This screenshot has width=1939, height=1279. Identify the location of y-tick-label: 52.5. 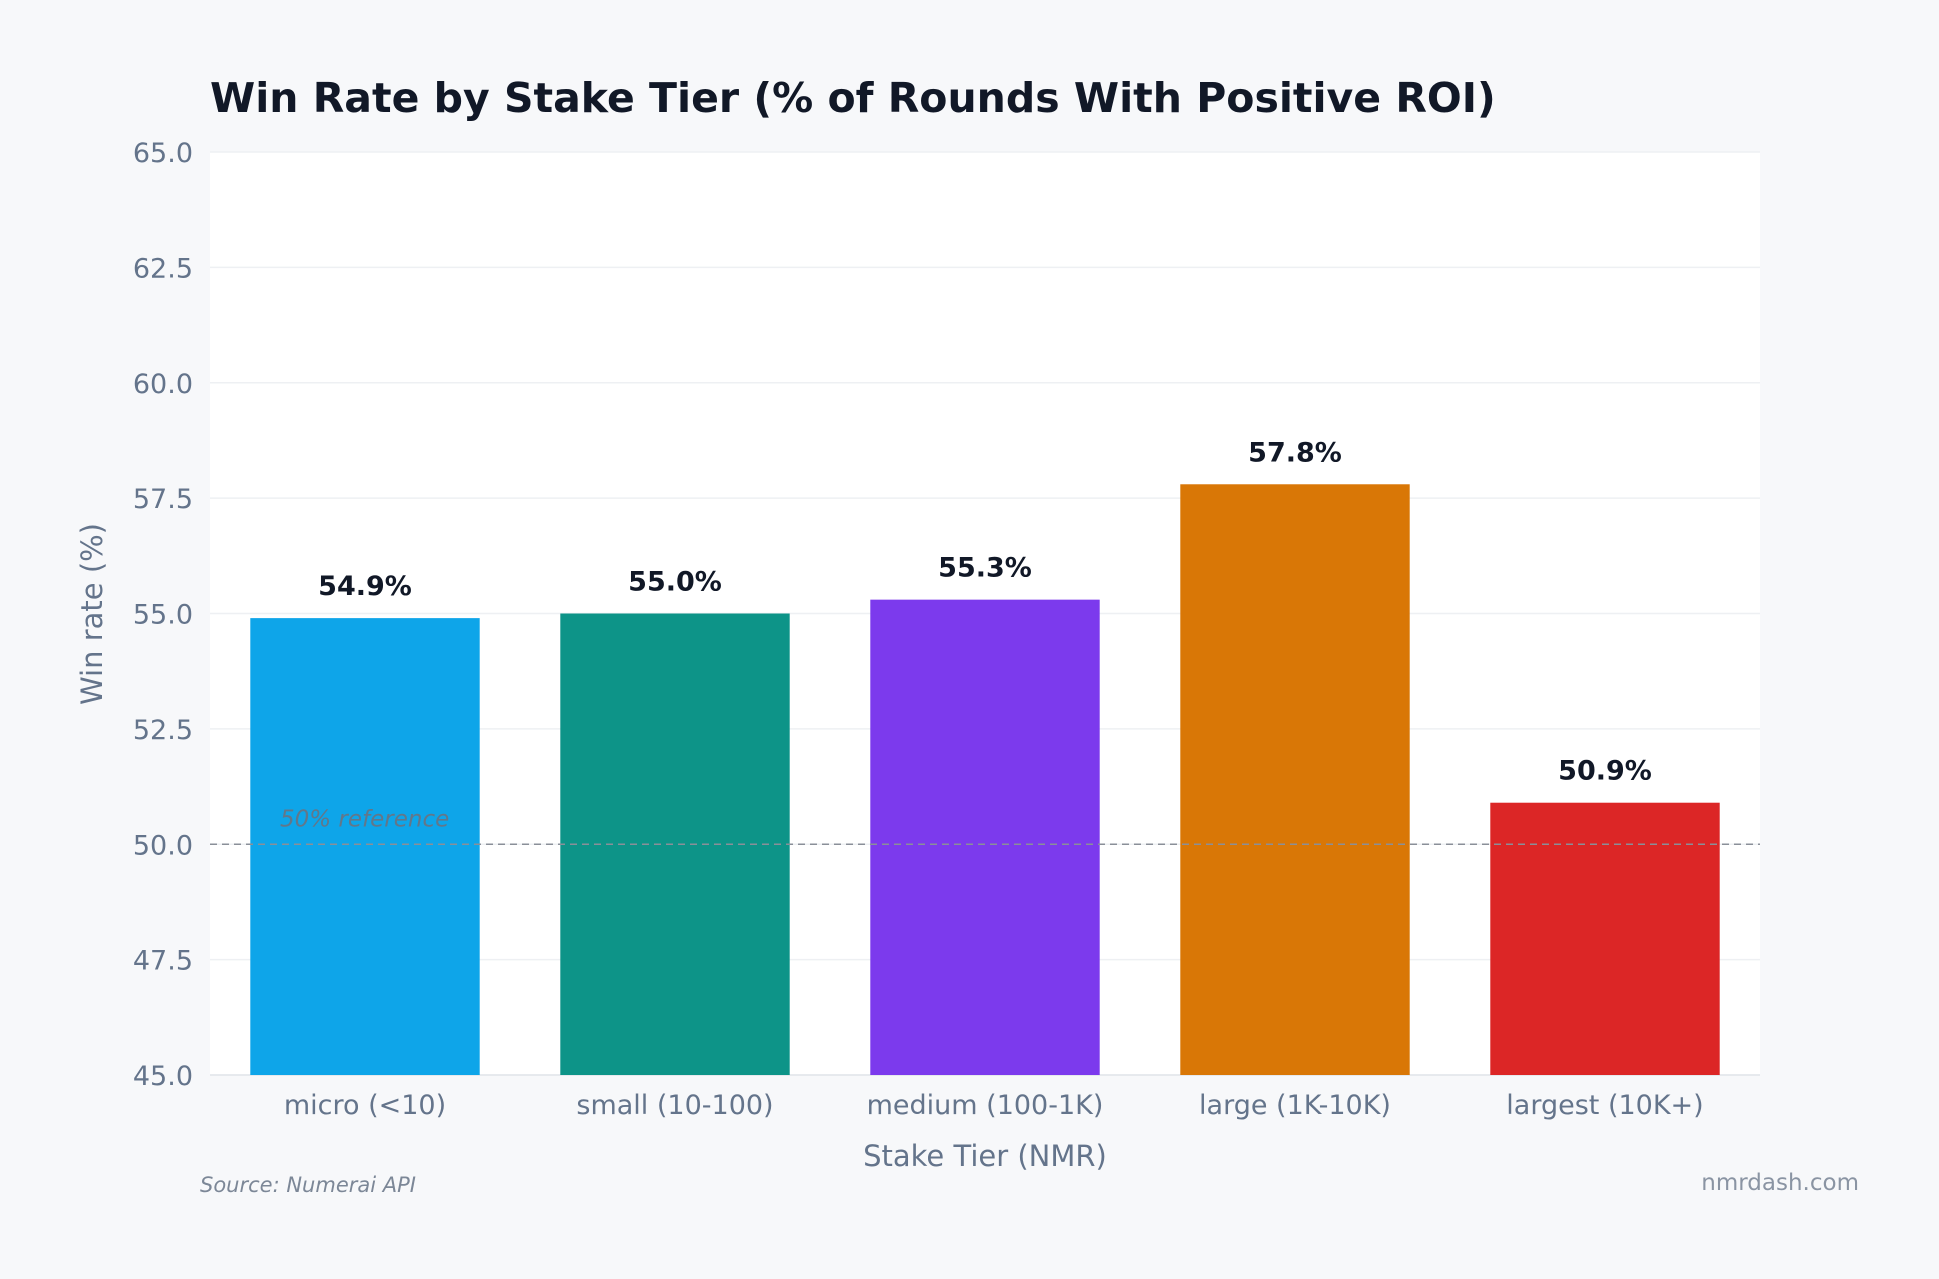
(163, 730).